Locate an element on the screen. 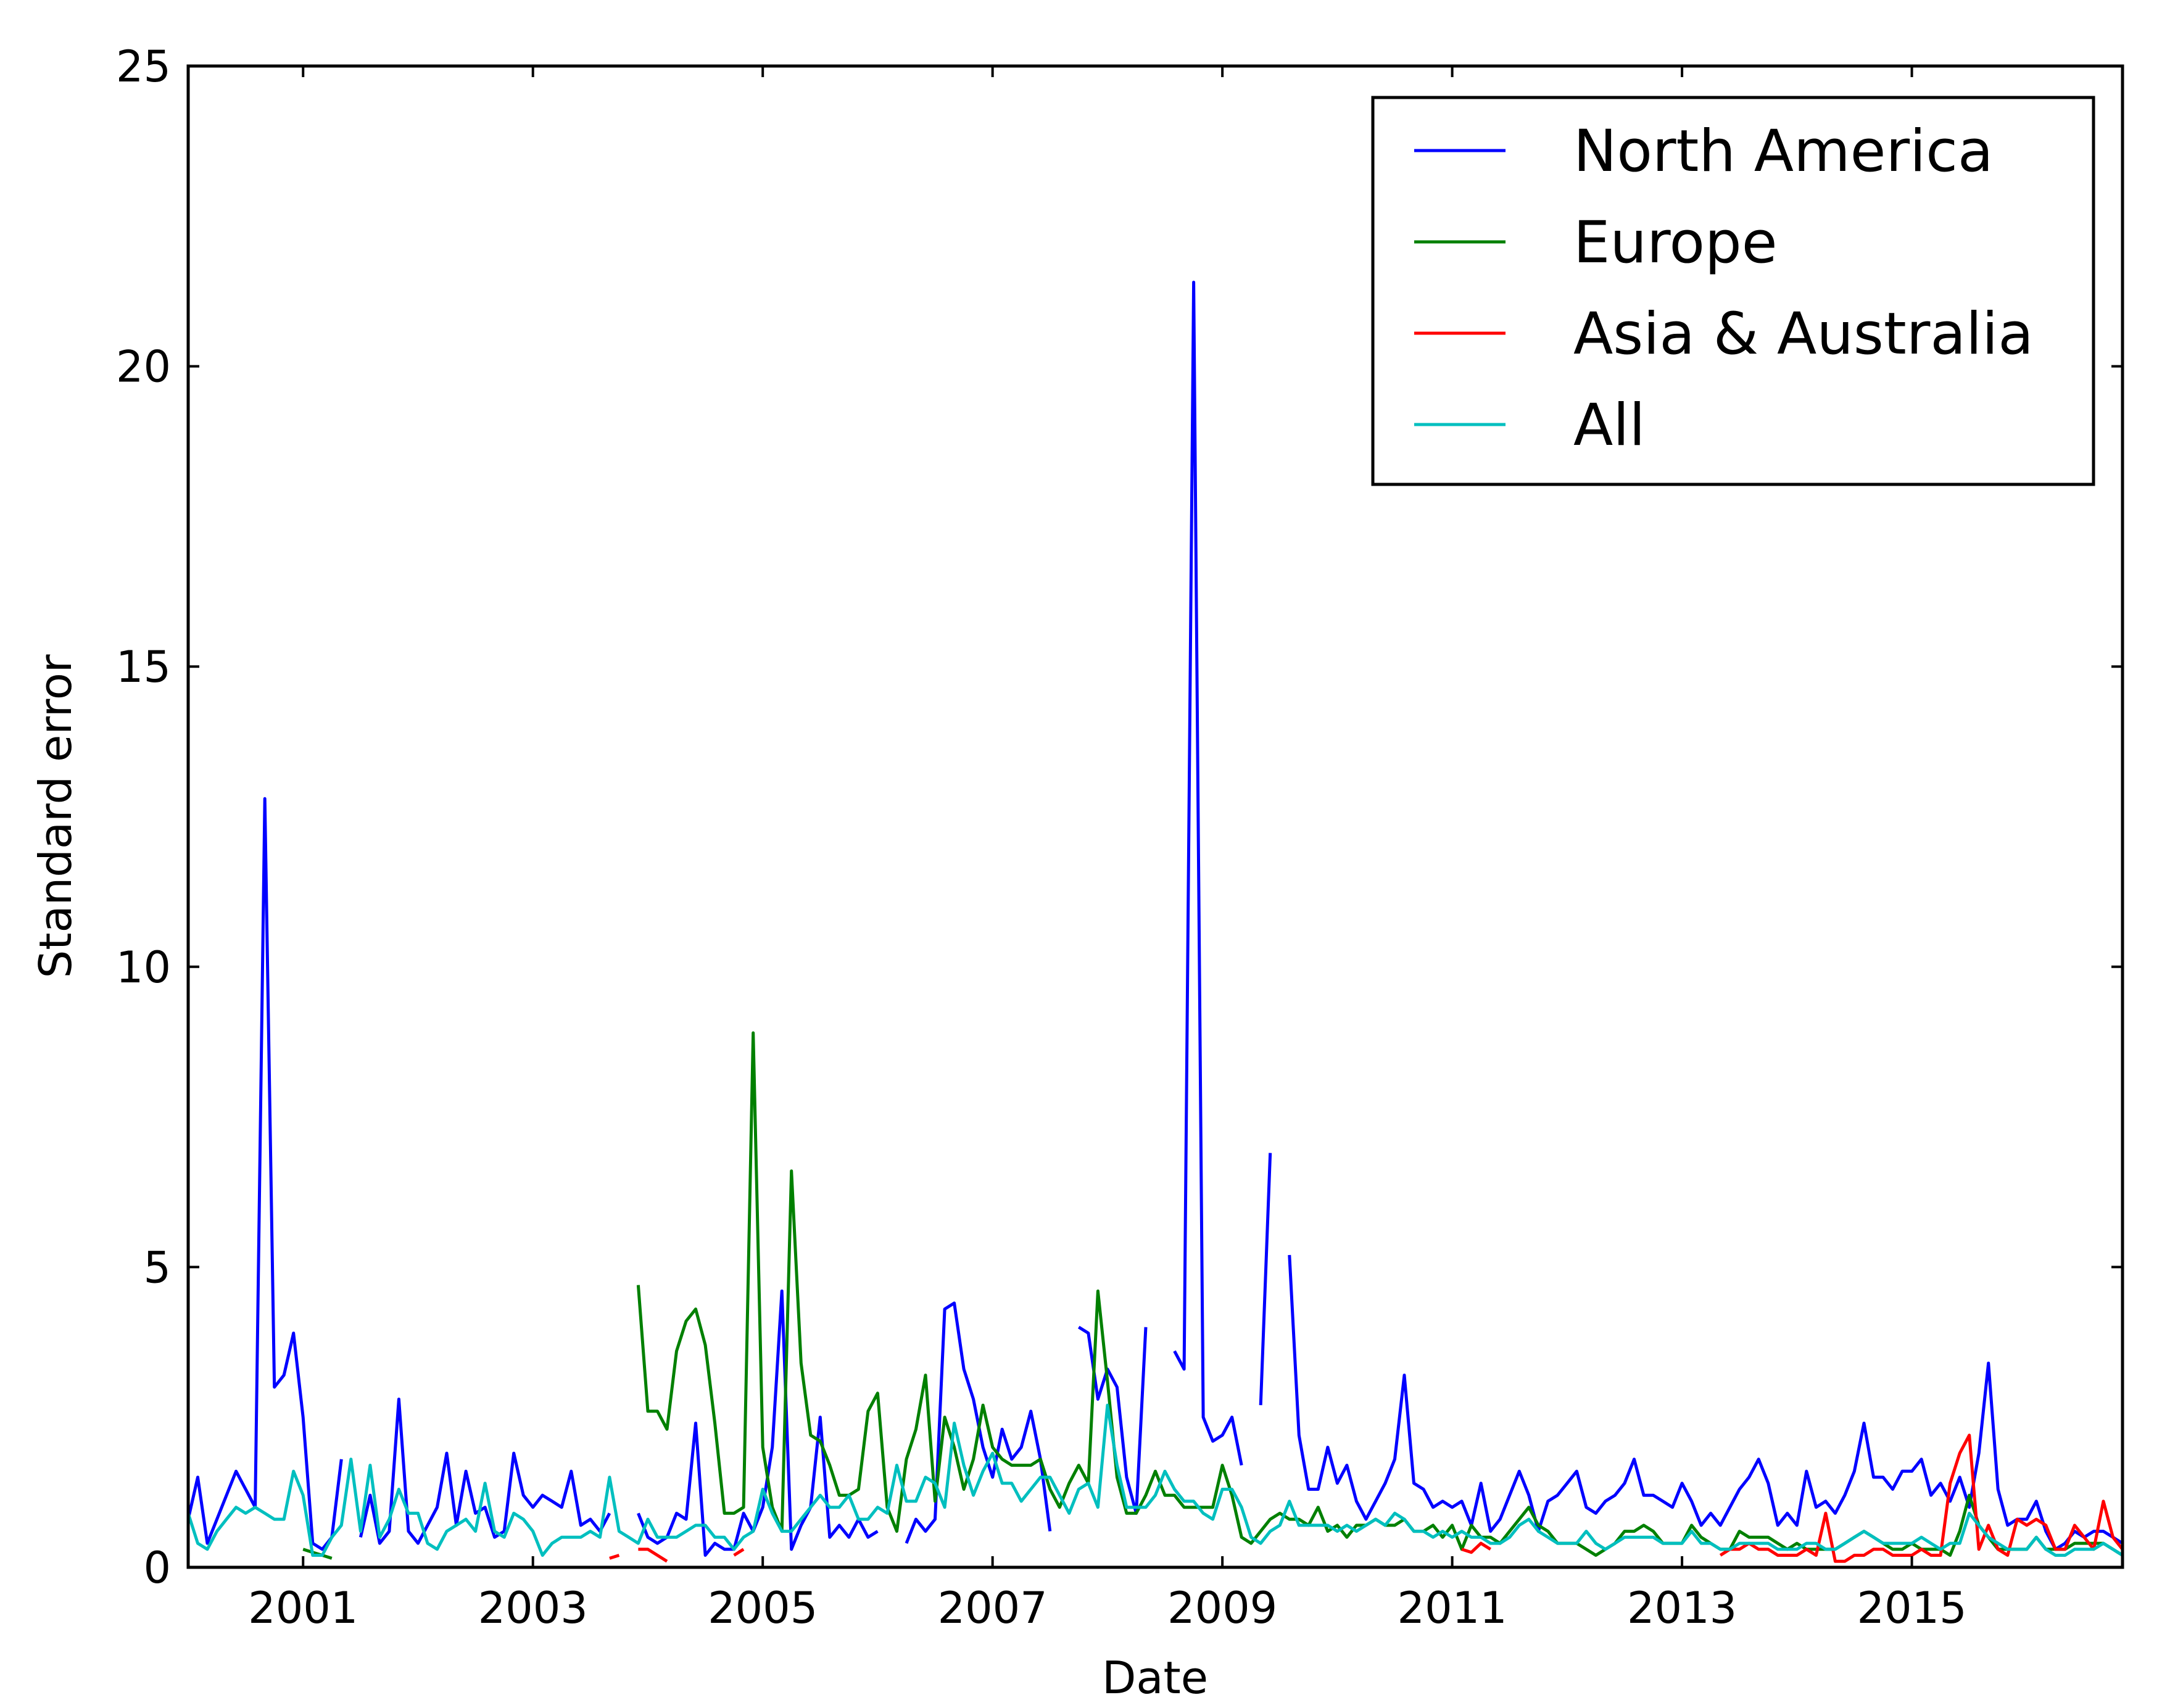 Image resolution: width=2162 pixels, height=1708 pixels. legend-label: Asia & Australia is located at coordinates (1804, 334).